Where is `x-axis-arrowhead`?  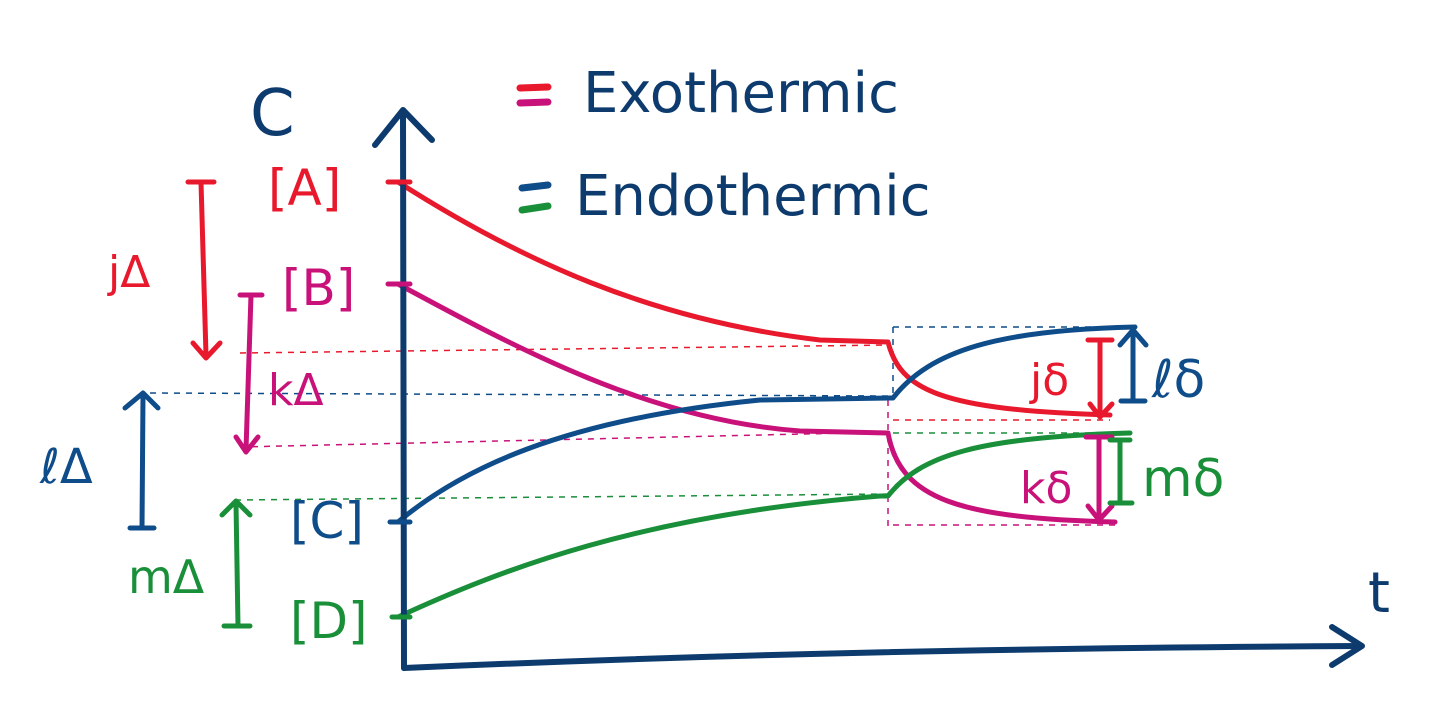
x-axis-arrowhead is located at coordinates (1347, 646).